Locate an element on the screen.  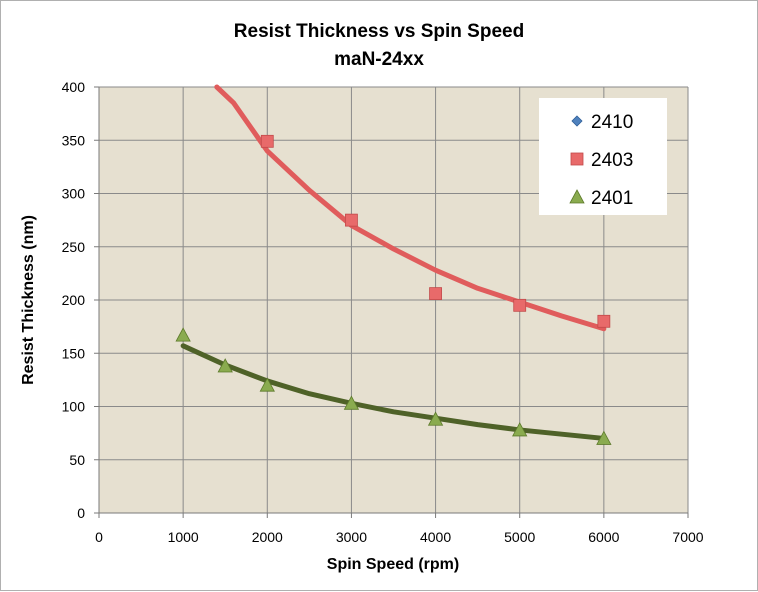
y-tick-label: 100 is located at coordinates (74, 407).